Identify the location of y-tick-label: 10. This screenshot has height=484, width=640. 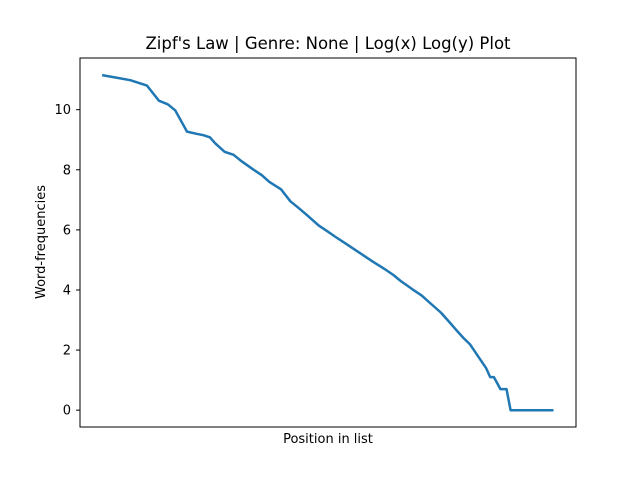
(62, 110).